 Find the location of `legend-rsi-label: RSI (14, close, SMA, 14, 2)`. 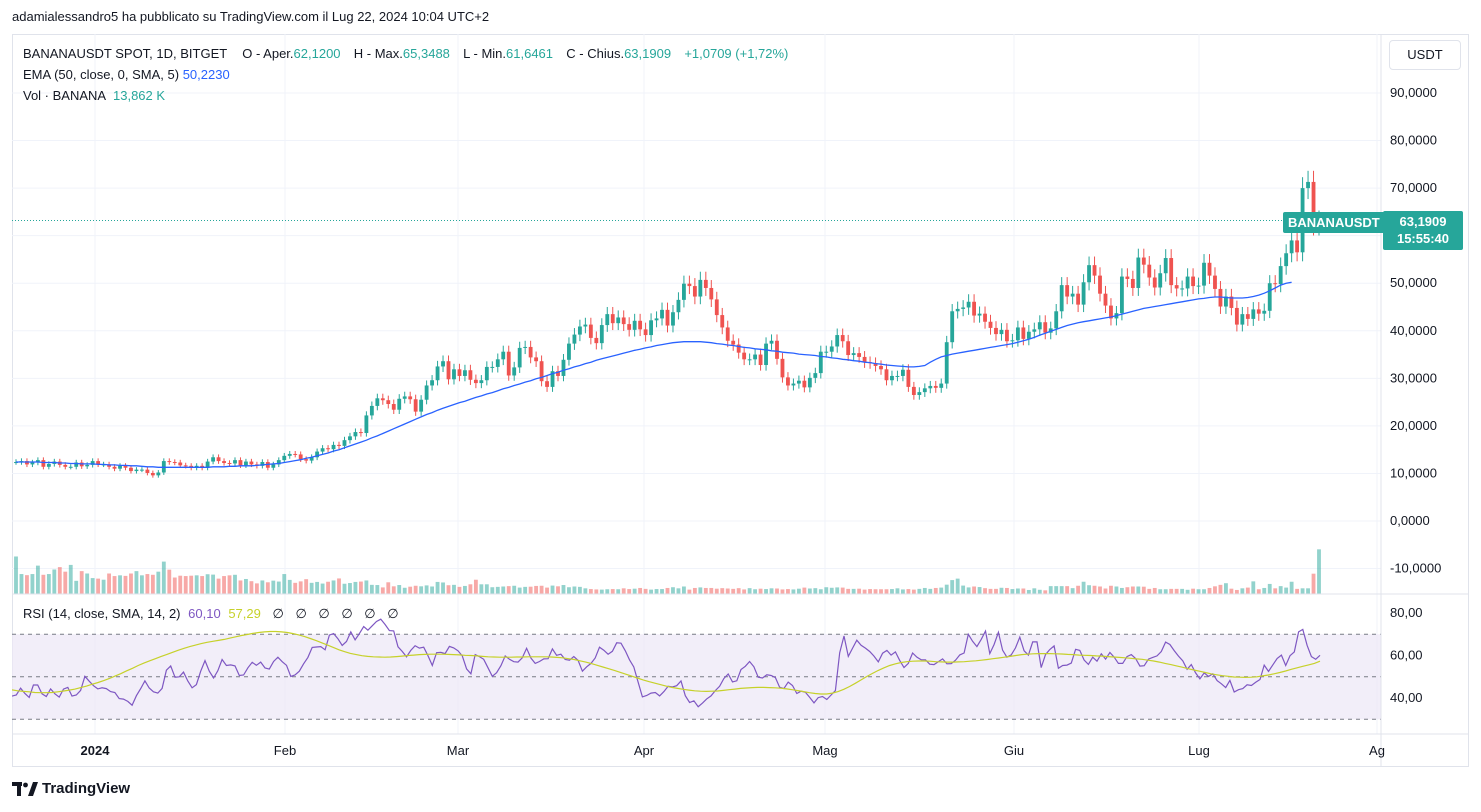

legend-rsi-label: RSI (14, close, SMA, 14, 2) is located at coordinates (102, 613).